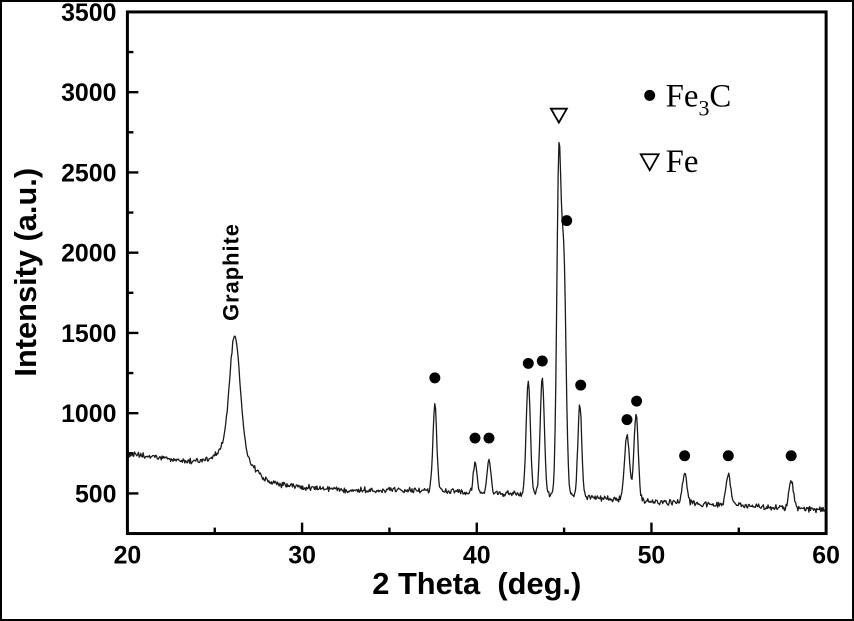  Describe the element at coordinates (826, 555) in the screenshot. I see `x-tick-label: 60` at that location.